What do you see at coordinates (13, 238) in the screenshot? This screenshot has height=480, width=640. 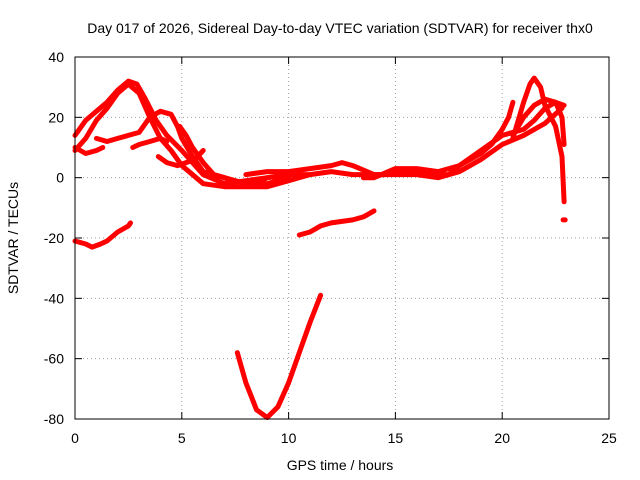 I see `y-axis-label: SDTVAR / TECUs` at bounding box center [13, 238].